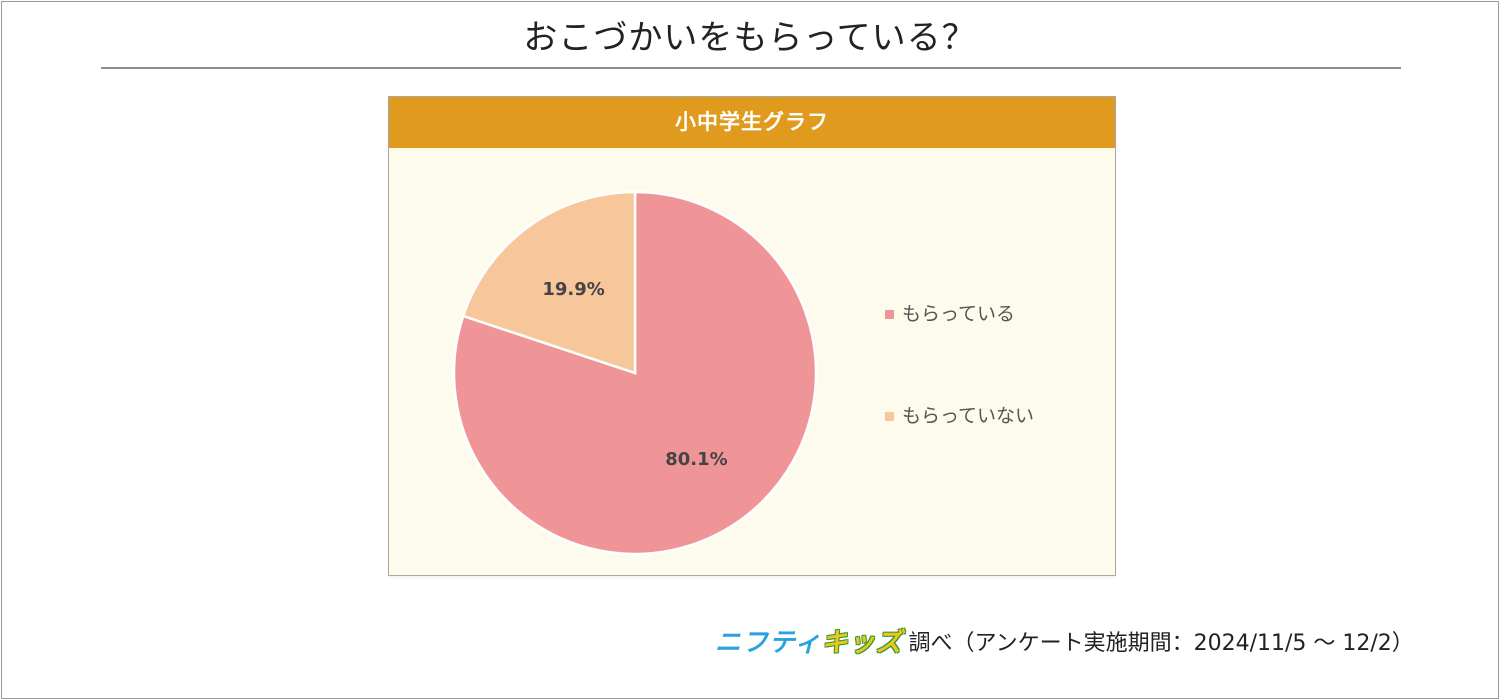  What do you see at coordinates (862, 643) in the screenshot?
I see `brand-logo-part2: キッズ` at bounding box center [862, 643].